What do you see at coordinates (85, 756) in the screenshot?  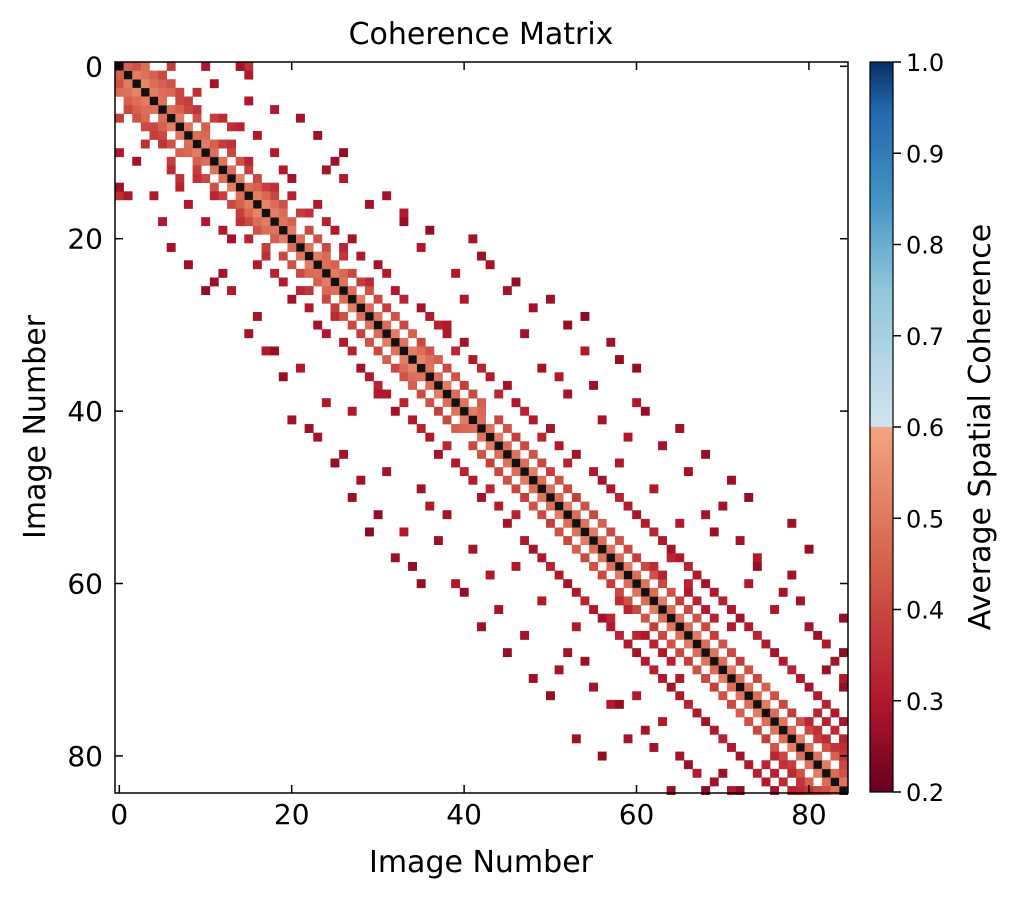 I see `y-tick-label: 80` at bounding box center [85, 756].